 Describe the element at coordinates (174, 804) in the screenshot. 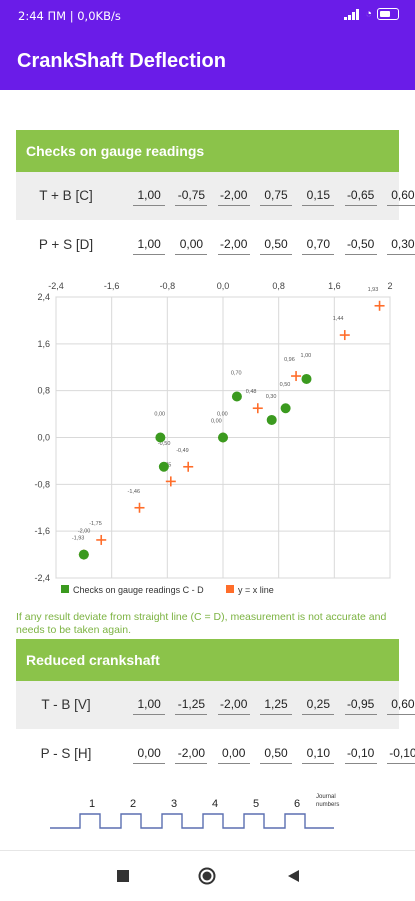

I see `journal-number: 3` at that location.